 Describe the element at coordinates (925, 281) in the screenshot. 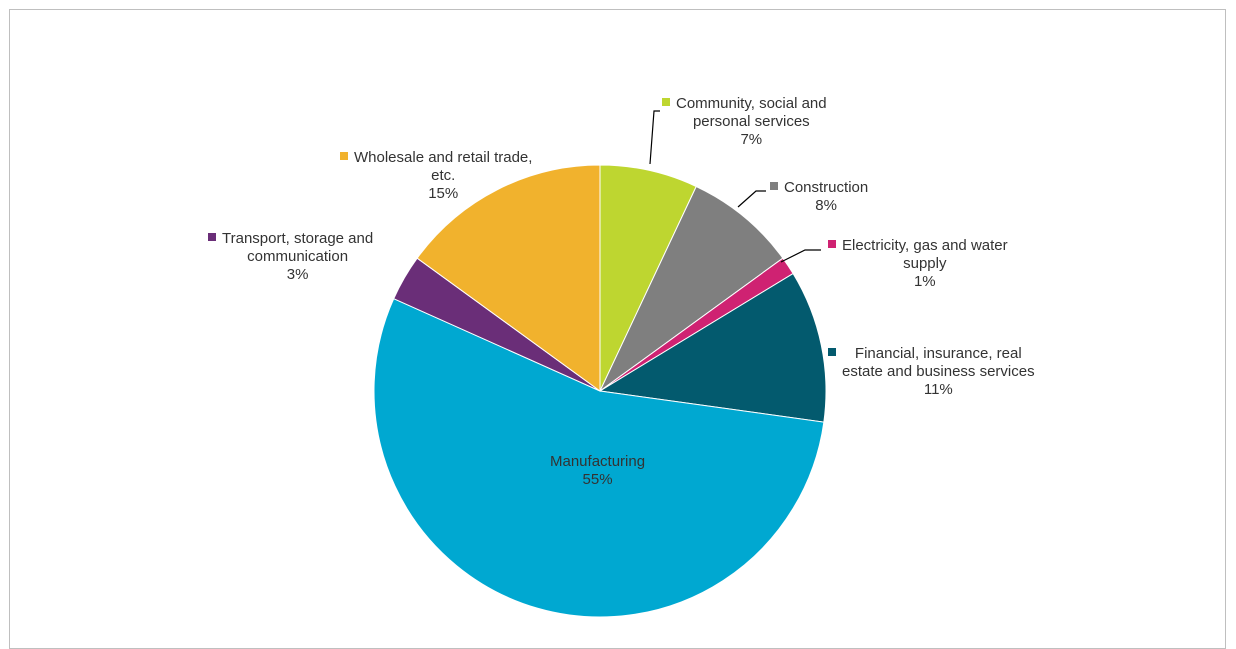

I see `slice-percent-label: 1%` at that location.